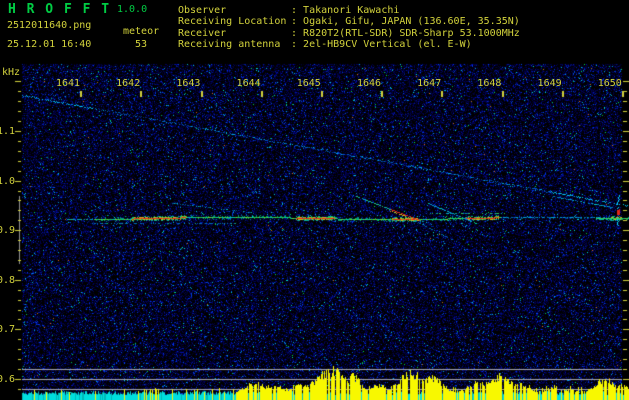  Describe the element at coordinates (8, 181) in the screenshot. I see `frequency-tick-label: 1.0` at that location.